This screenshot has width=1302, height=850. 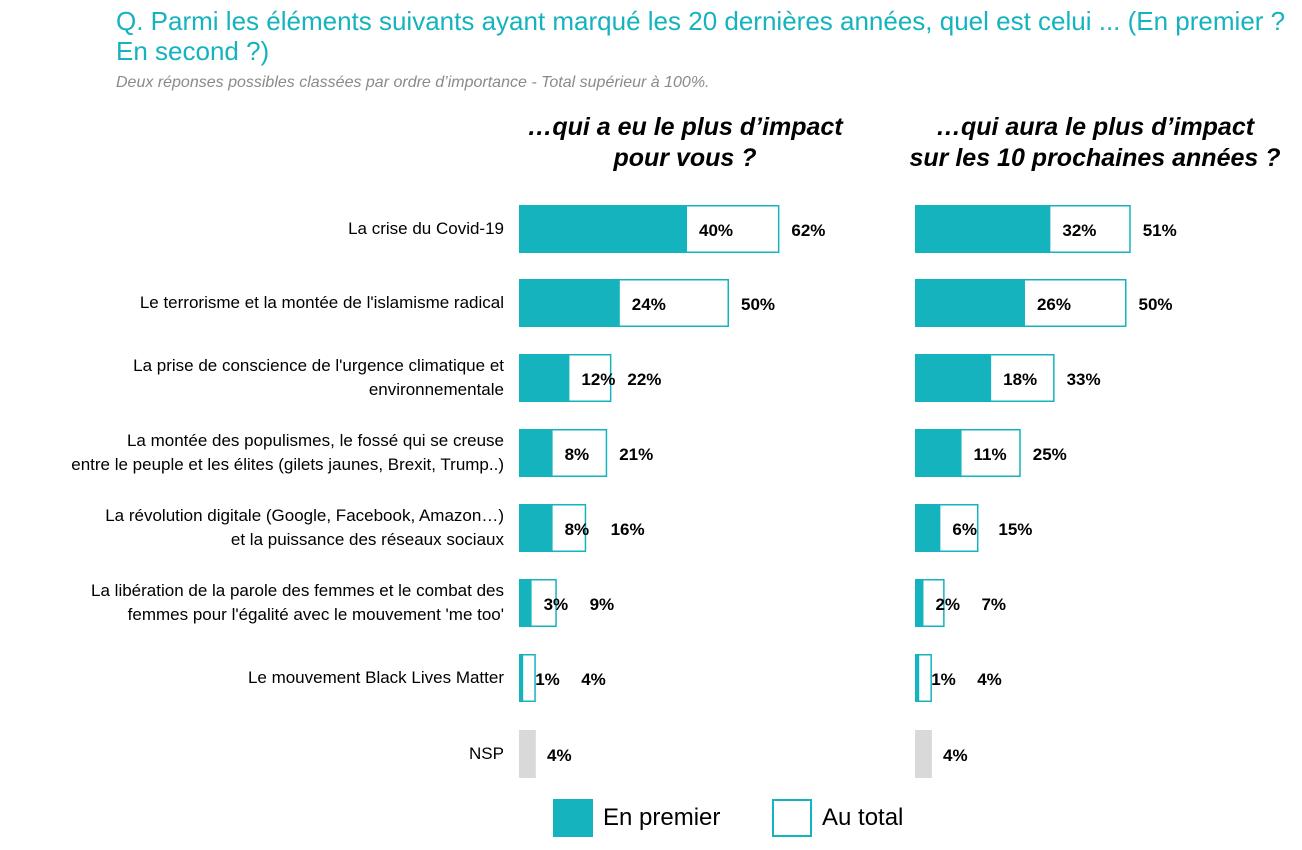 What do you see at coordinates (1020, 379) in the screenshot?
I see `data-label-first-right: 18%` at bounding box center [1020, 379].